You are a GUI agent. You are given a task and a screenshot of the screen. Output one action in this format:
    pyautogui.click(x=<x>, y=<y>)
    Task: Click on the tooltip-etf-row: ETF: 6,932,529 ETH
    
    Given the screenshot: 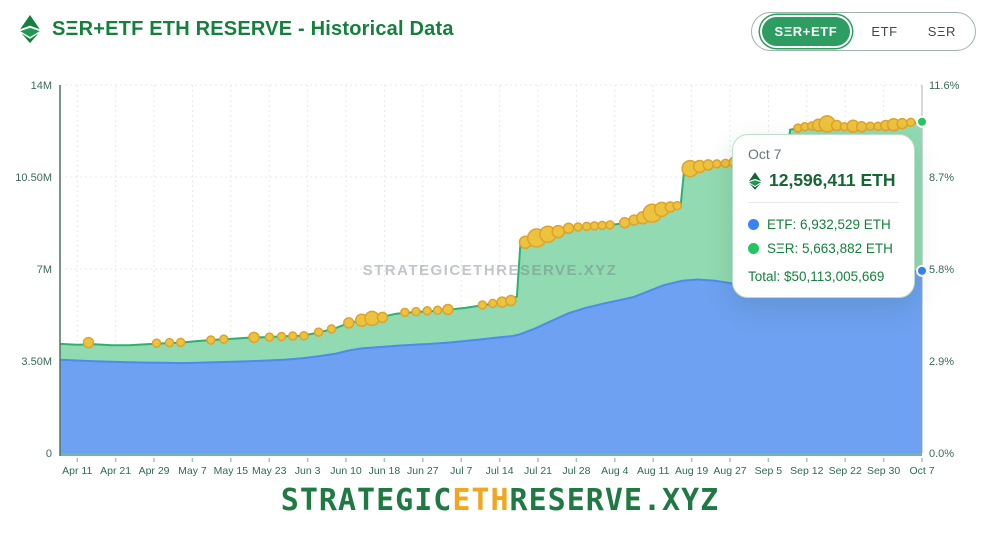 What is the action you would take?
    pyautogui.click(x=823, y=225)
    